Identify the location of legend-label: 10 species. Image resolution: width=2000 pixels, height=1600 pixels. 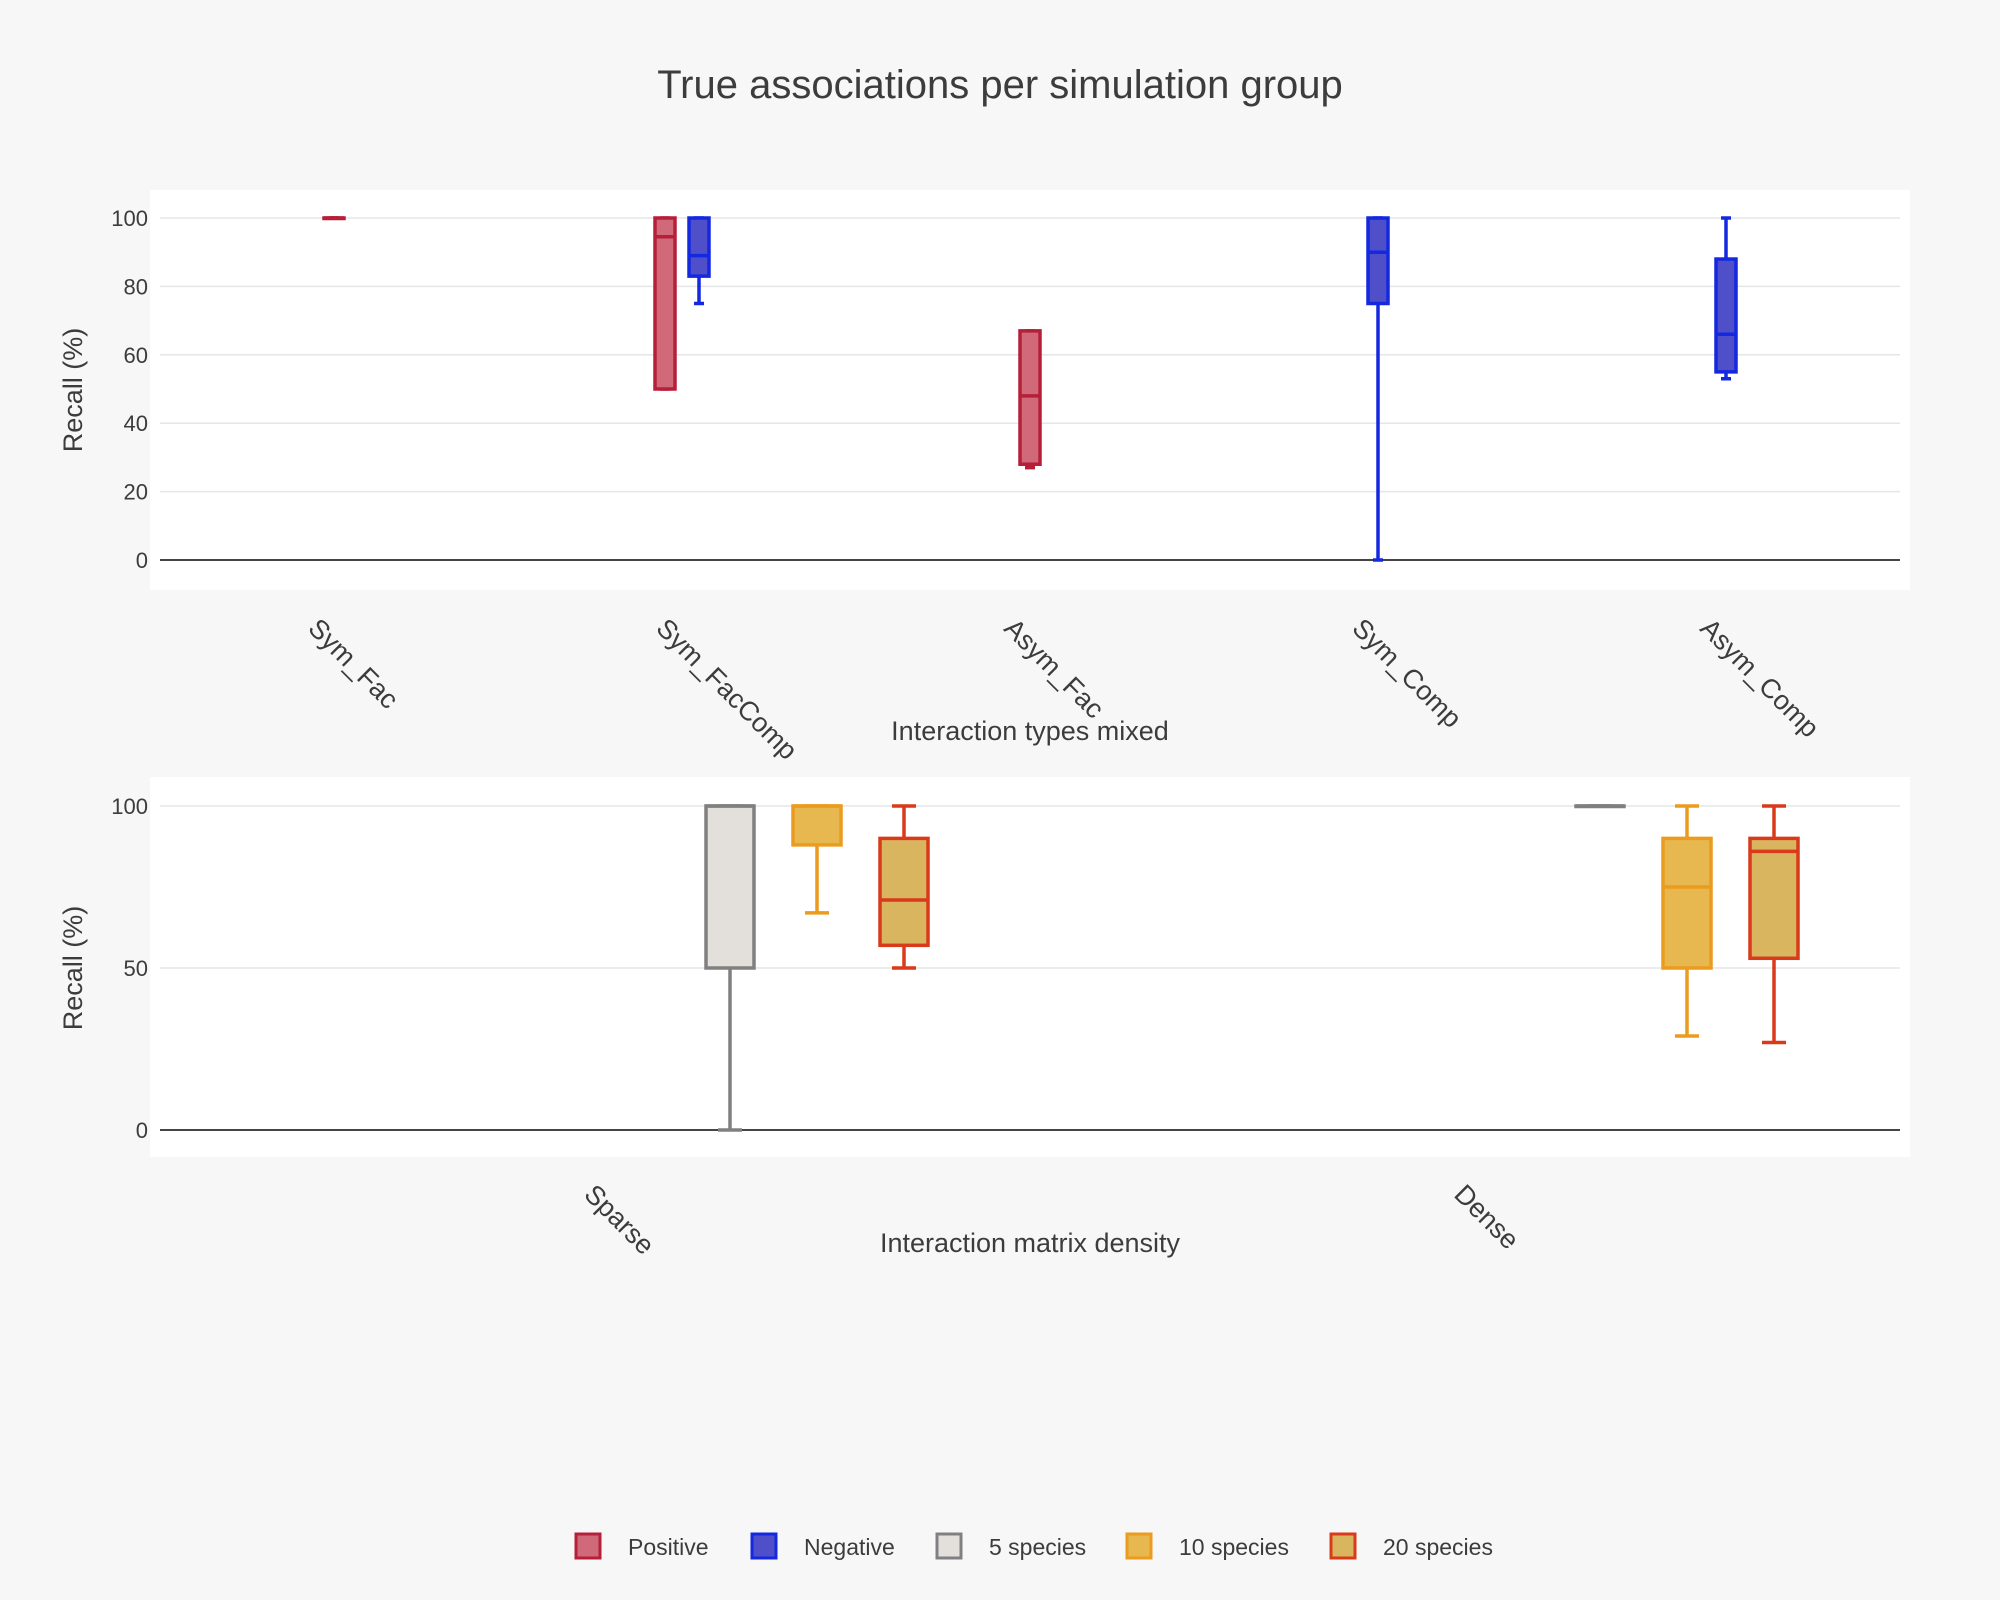
(1234, 1547).